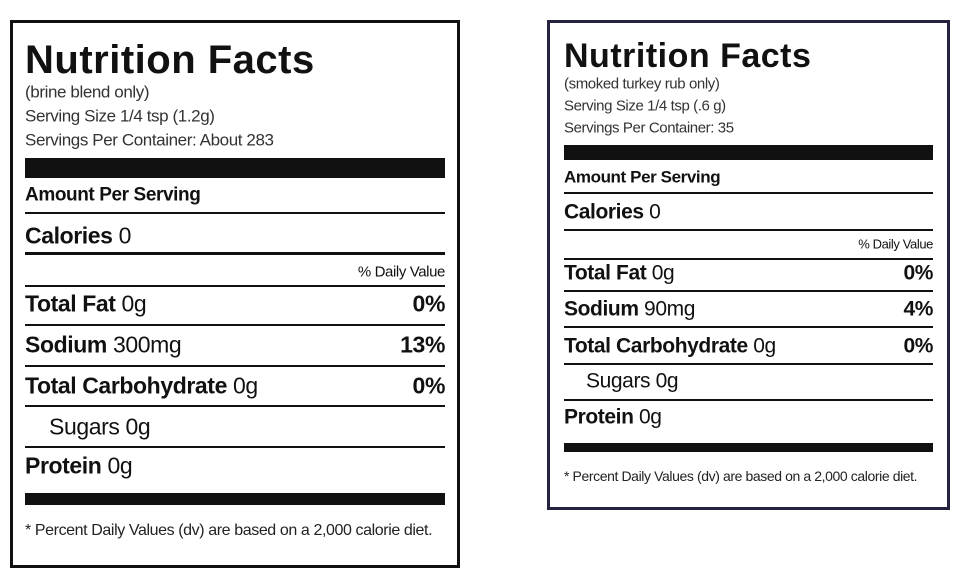 Image resolution: width=969 pixels, height=588 pixels. I want to click on subtitle: (smoked turkey rub only), so click(642, 84).